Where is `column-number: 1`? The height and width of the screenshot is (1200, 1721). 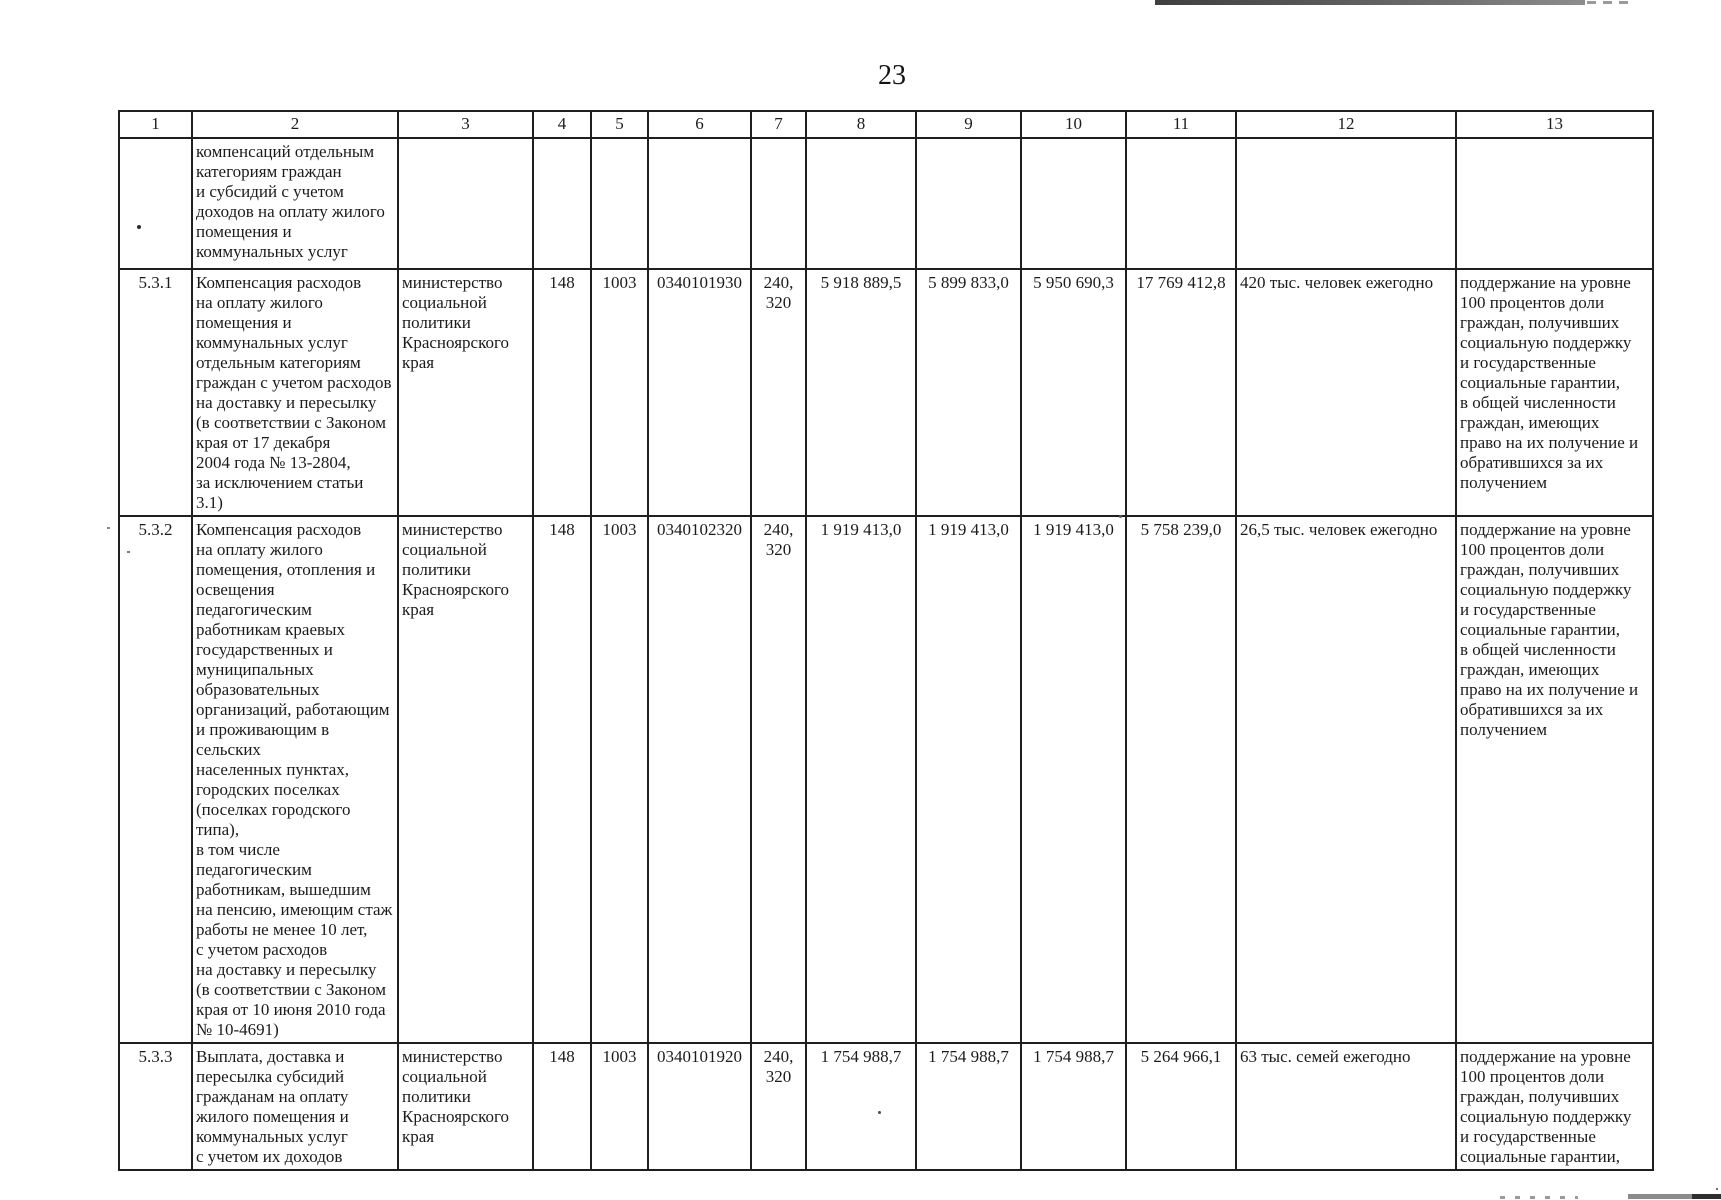 column-number: 1 is located at coordinates (155, 124).